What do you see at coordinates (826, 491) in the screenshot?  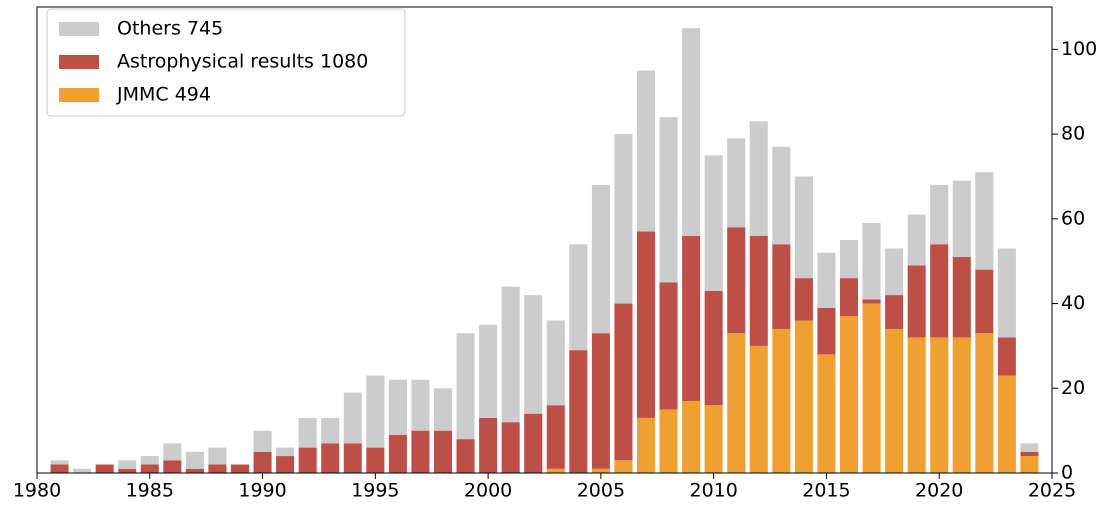 I see `x-tick-label: 2015` at bounding box center [826, 491].